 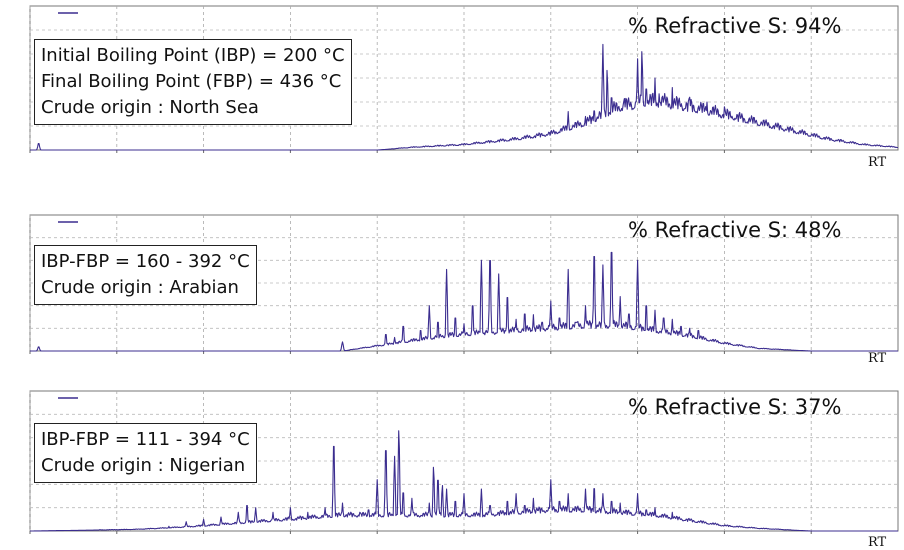 I want to click on info-line-ibp-fbp: IBP-FBP = 160 - 392 °C, so click(x=145, y=261).